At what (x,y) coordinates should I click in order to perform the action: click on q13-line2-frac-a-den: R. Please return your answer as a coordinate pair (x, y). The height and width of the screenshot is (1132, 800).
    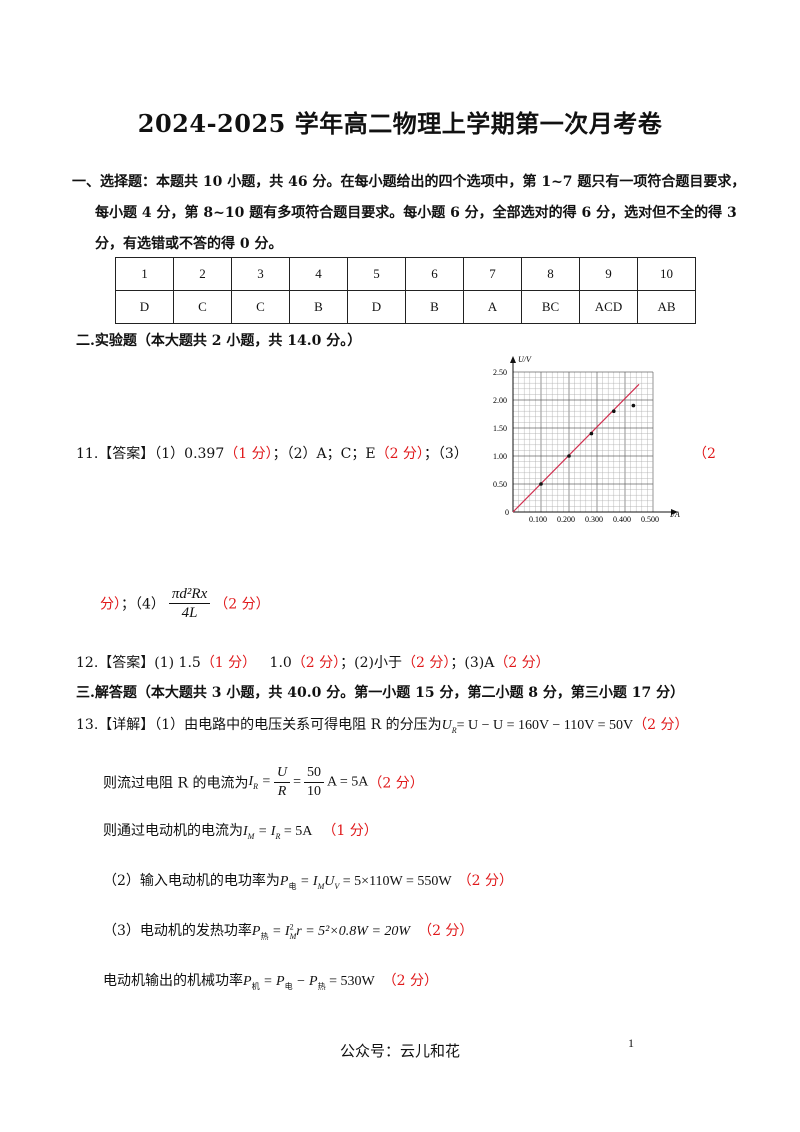
    Looking at the image, I should click on (282, 791).